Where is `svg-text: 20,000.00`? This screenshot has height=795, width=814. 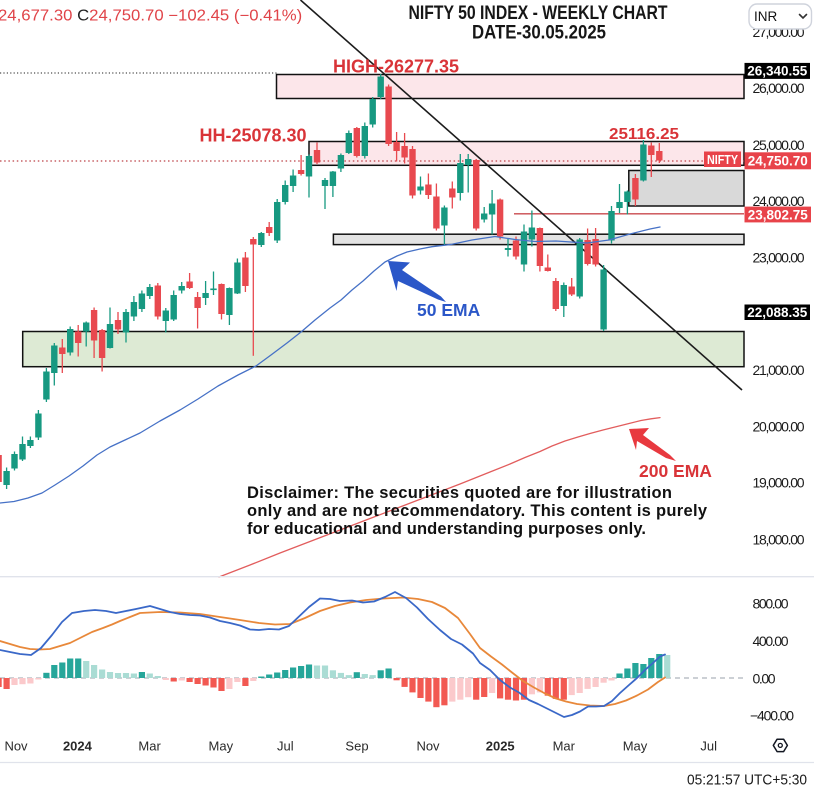
svg-text: 20,000.00 is located at coordinates (779, 426).